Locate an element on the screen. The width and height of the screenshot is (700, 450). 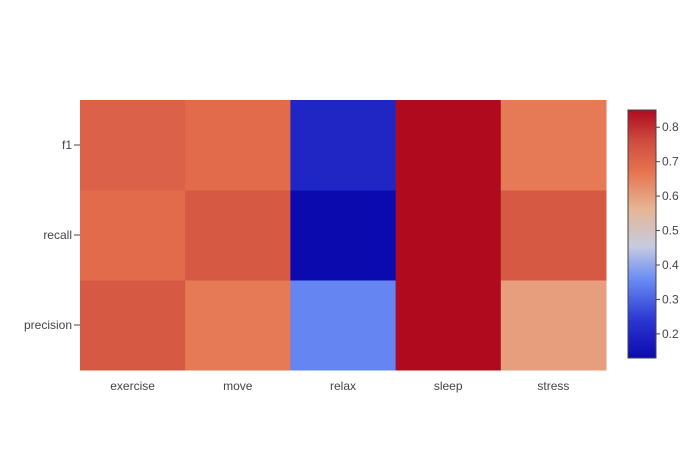
colorbar-tick-label: 0.3 is located at coordinates (670, 299).